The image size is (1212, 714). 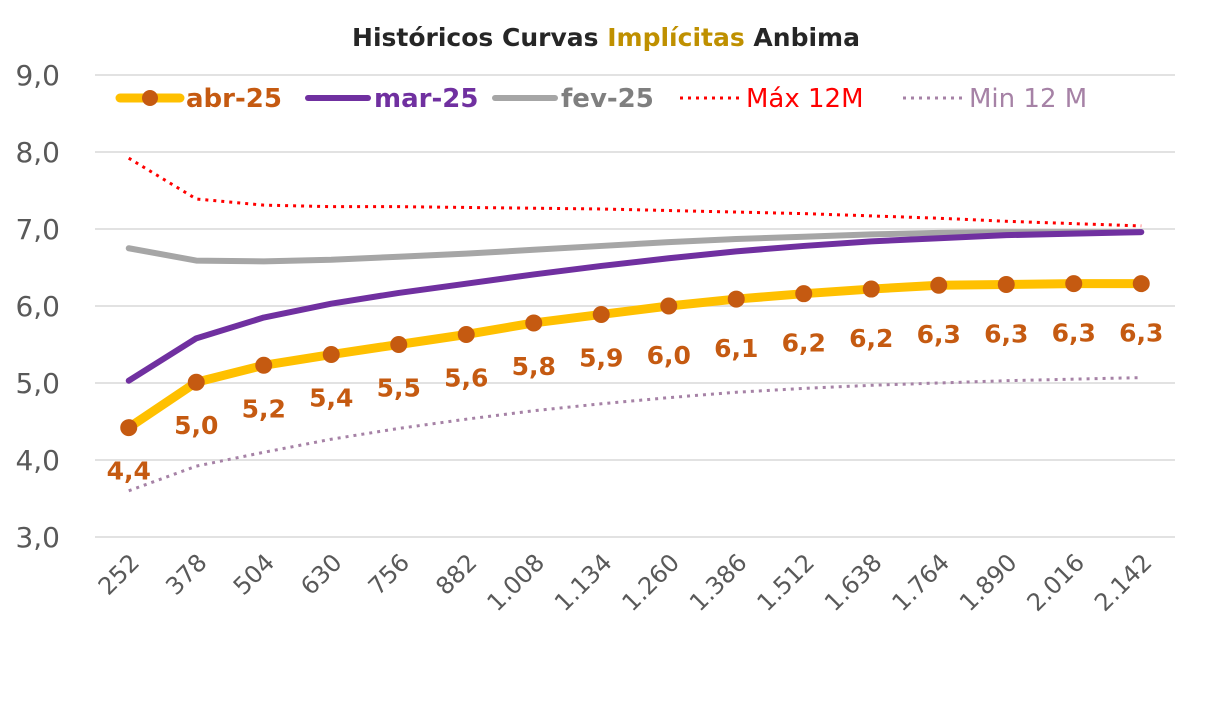 I want to click on y-tick-label: 4,0, so click(x=37, y=460).